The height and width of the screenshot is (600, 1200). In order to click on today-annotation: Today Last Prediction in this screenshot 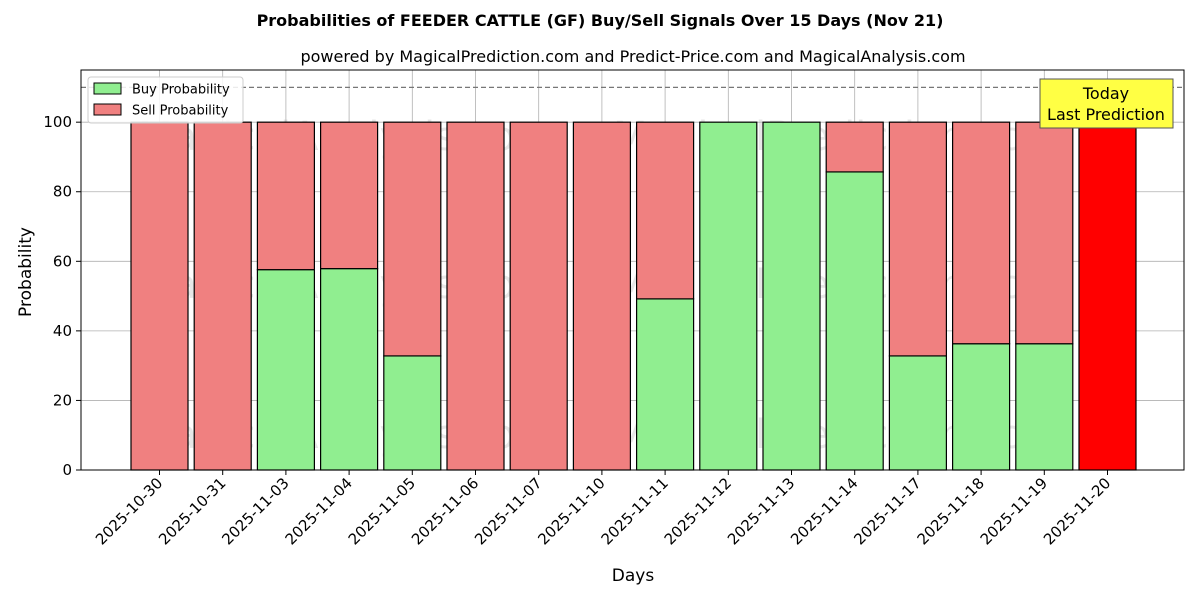, I will do `click(1106, 103)`.